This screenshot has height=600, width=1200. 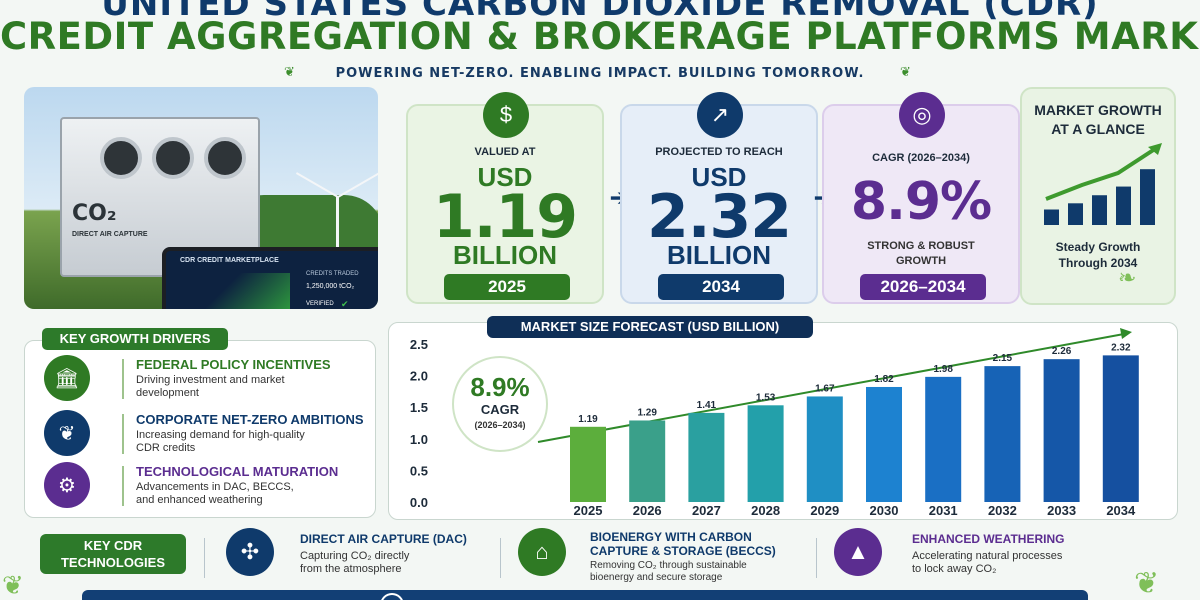 What do you see at coordinates (500, 425) in the screenshot?
I see `cagr-years: (2026–2034)` at bounding box center [500, 425].